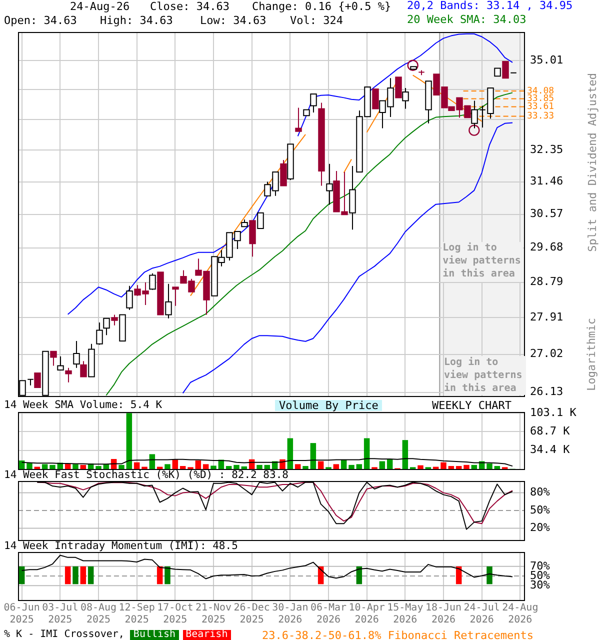 The height and width of the screenshot is (640, 600). Describe the element at coordinates (540, 527) in the screenshot. I see `y-tick-label: 20%` at that location.